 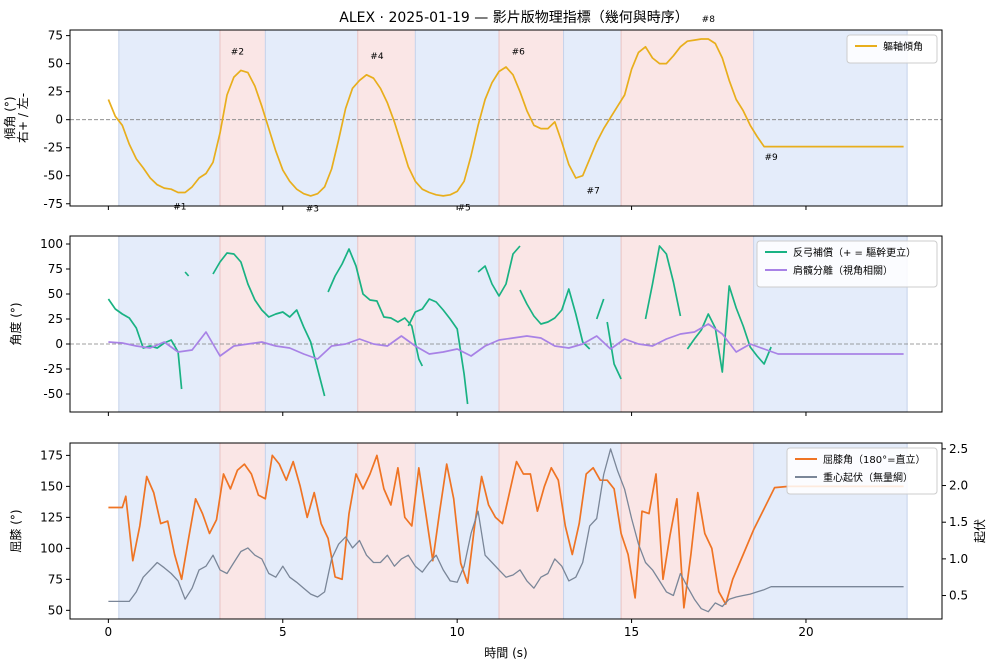 I want to click on legend-label: 軀軸傾角, so click(x=903, y=46).